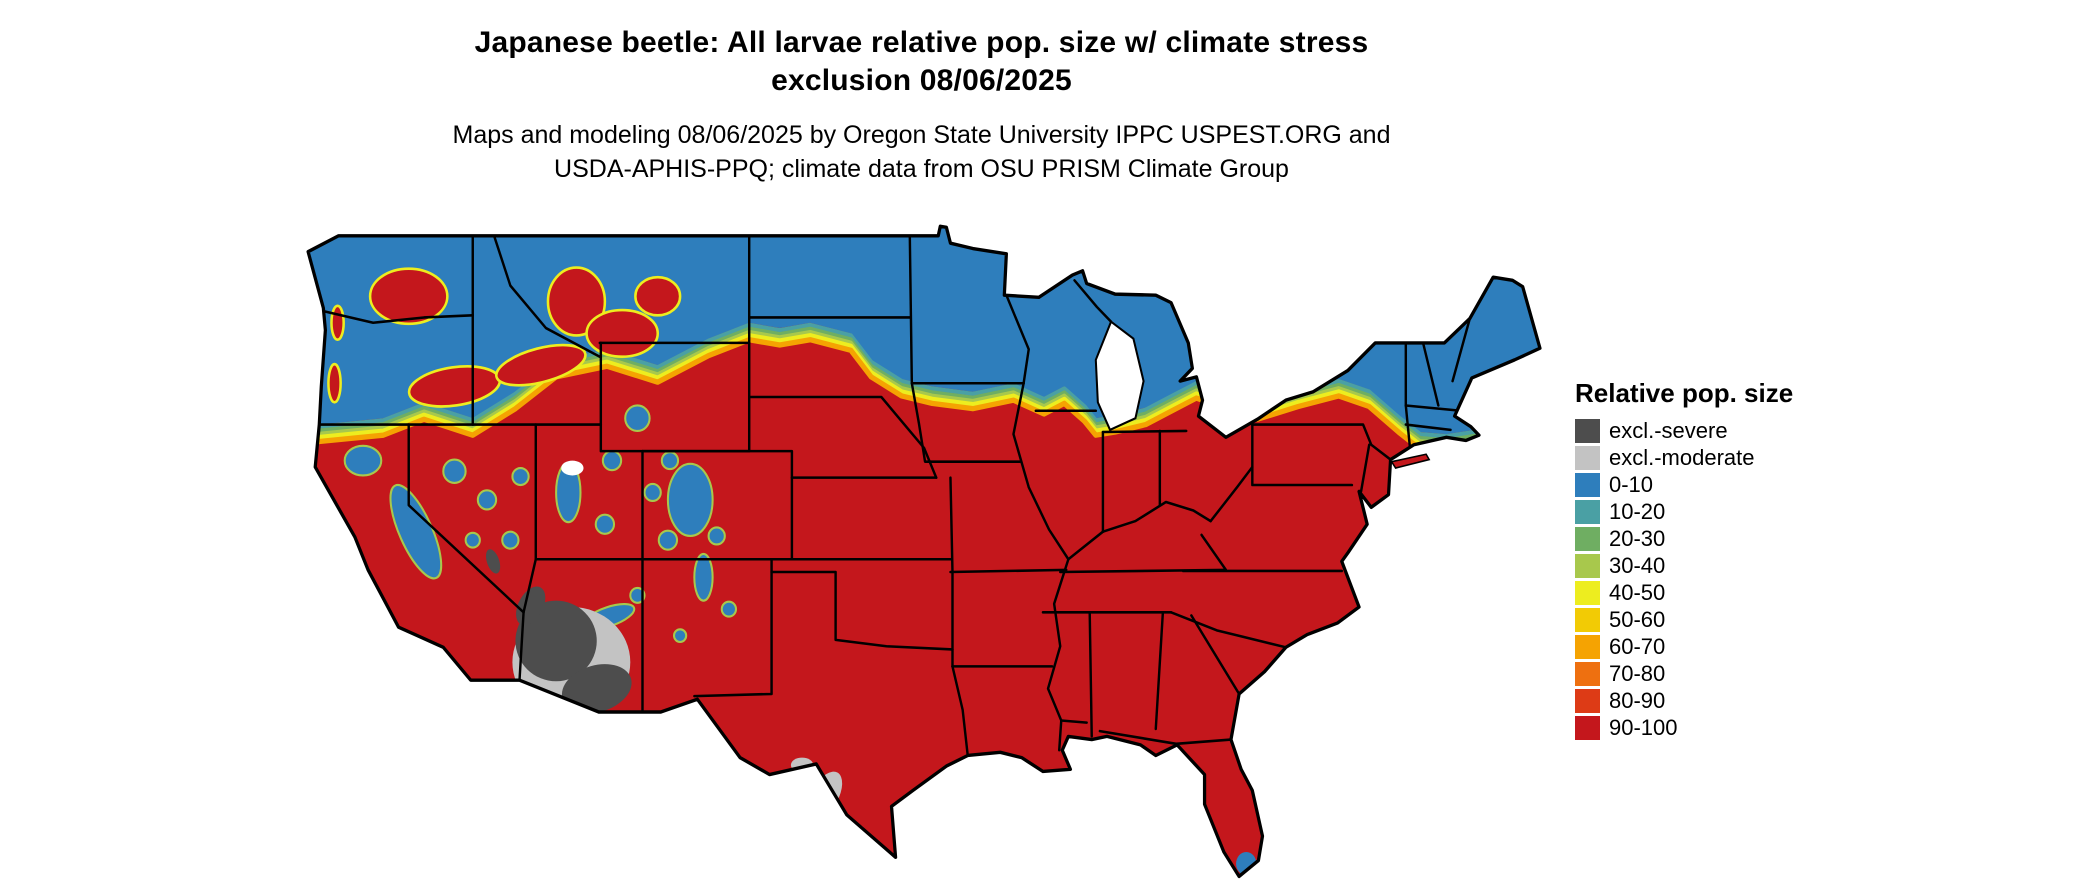 The height and width of the screenshot is (892, 2100). What do you see at coordinates (572, 468) in the screenshot?
I see `great-salt-lake` at bounding box center [572, 468].